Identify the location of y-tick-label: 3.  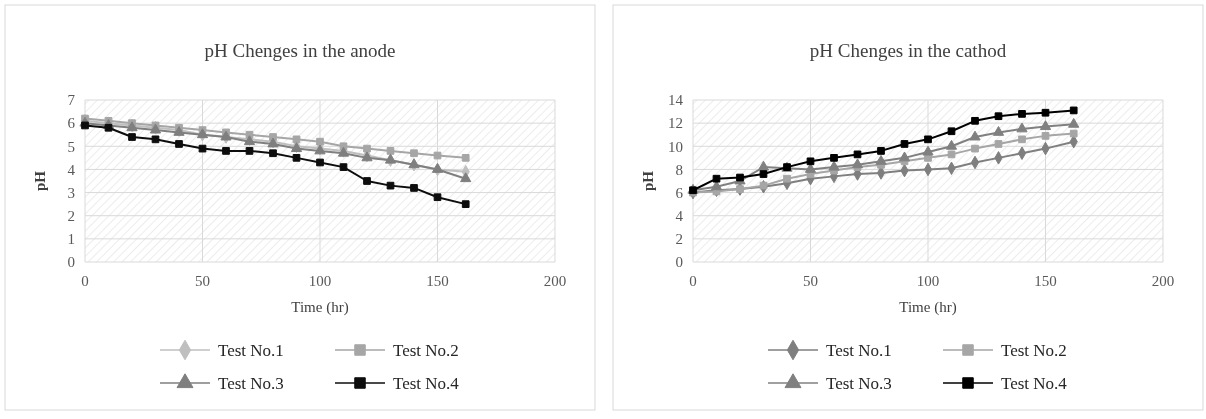
(71, 192).